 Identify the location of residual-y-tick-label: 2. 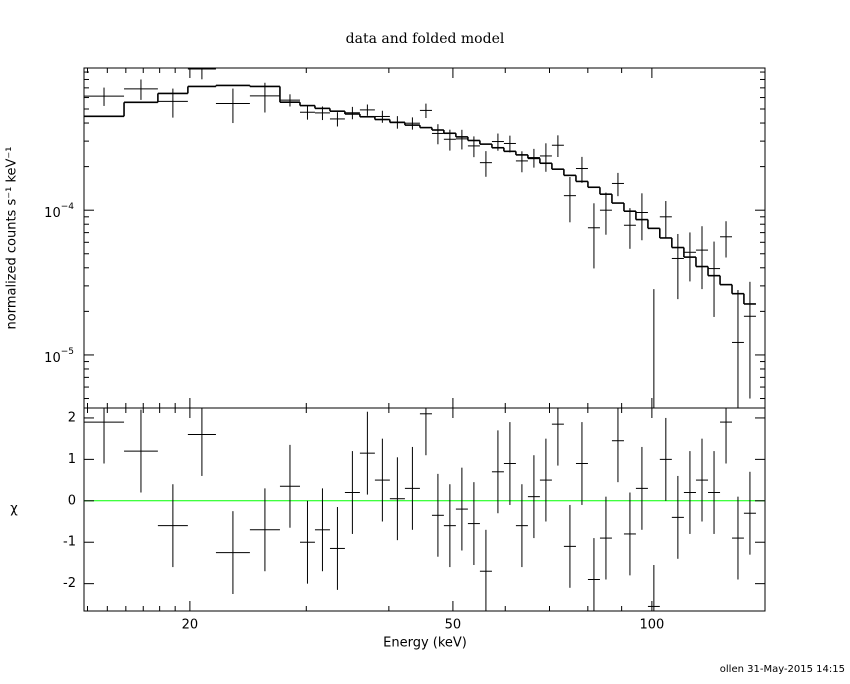
(72, 417).